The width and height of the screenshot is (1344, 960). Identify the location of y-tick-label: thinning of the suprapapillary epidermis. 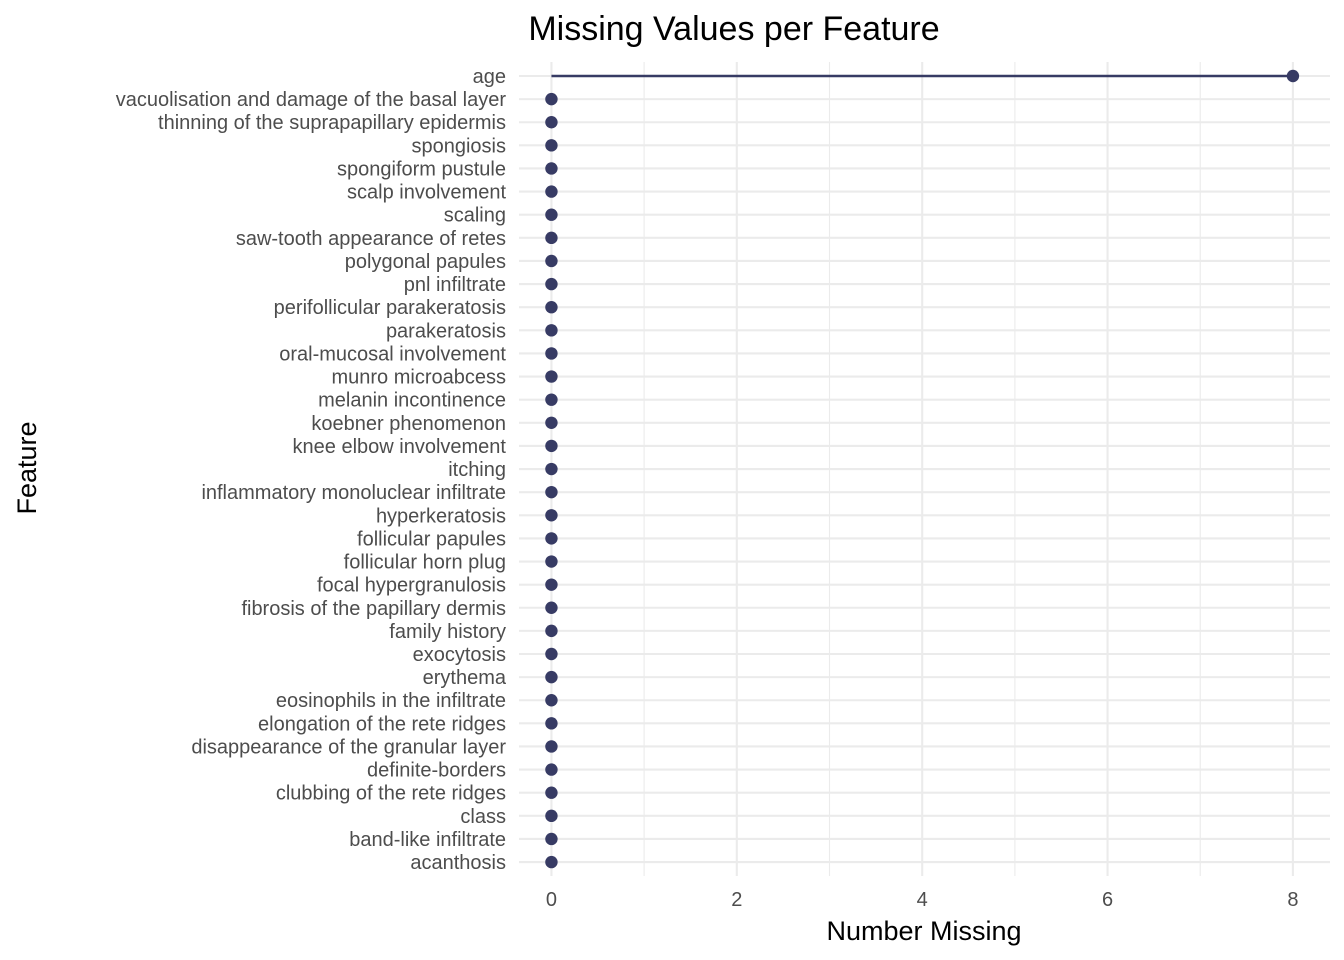
(332, 123).